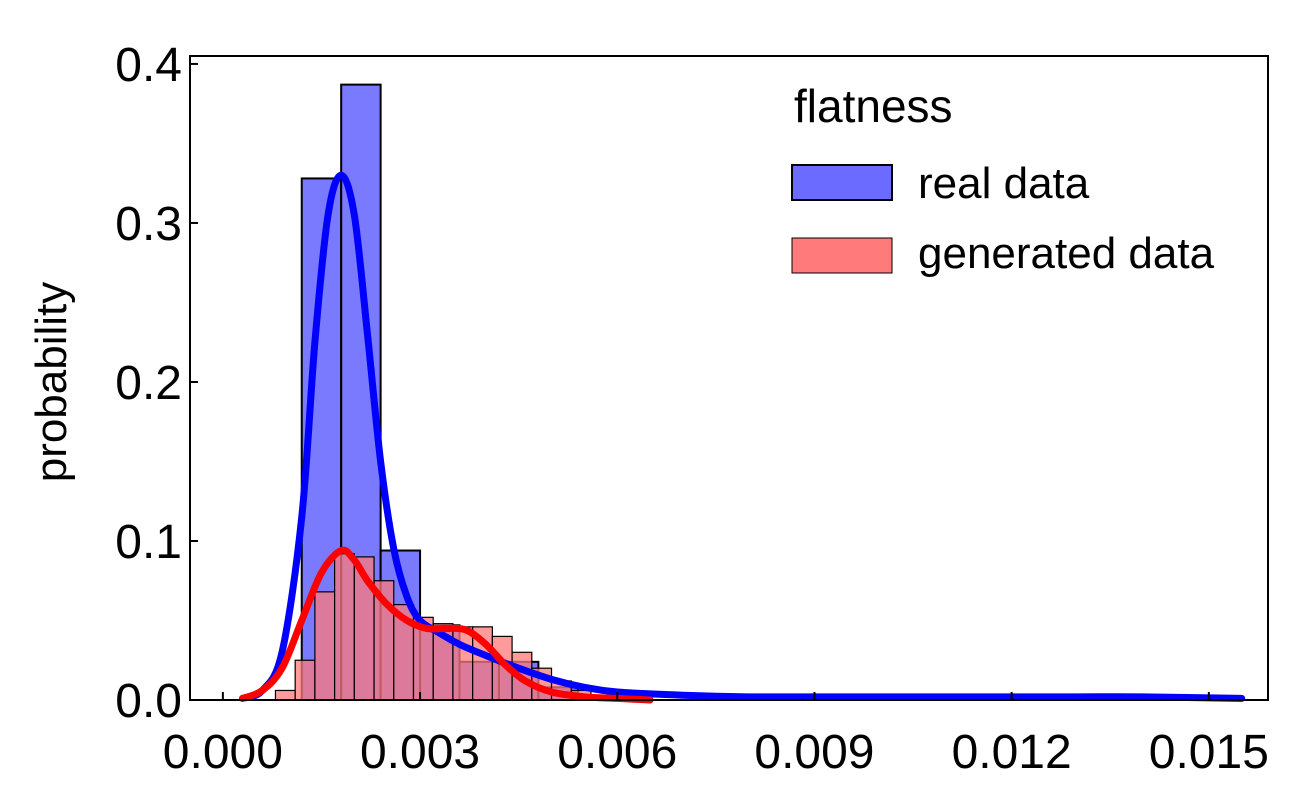 The image size is (1312, 807). What do you see at coordinates (1012, 752) in the screenshot?
I see `x-tick-label: 0.012` at bounding box center [1012, 752].